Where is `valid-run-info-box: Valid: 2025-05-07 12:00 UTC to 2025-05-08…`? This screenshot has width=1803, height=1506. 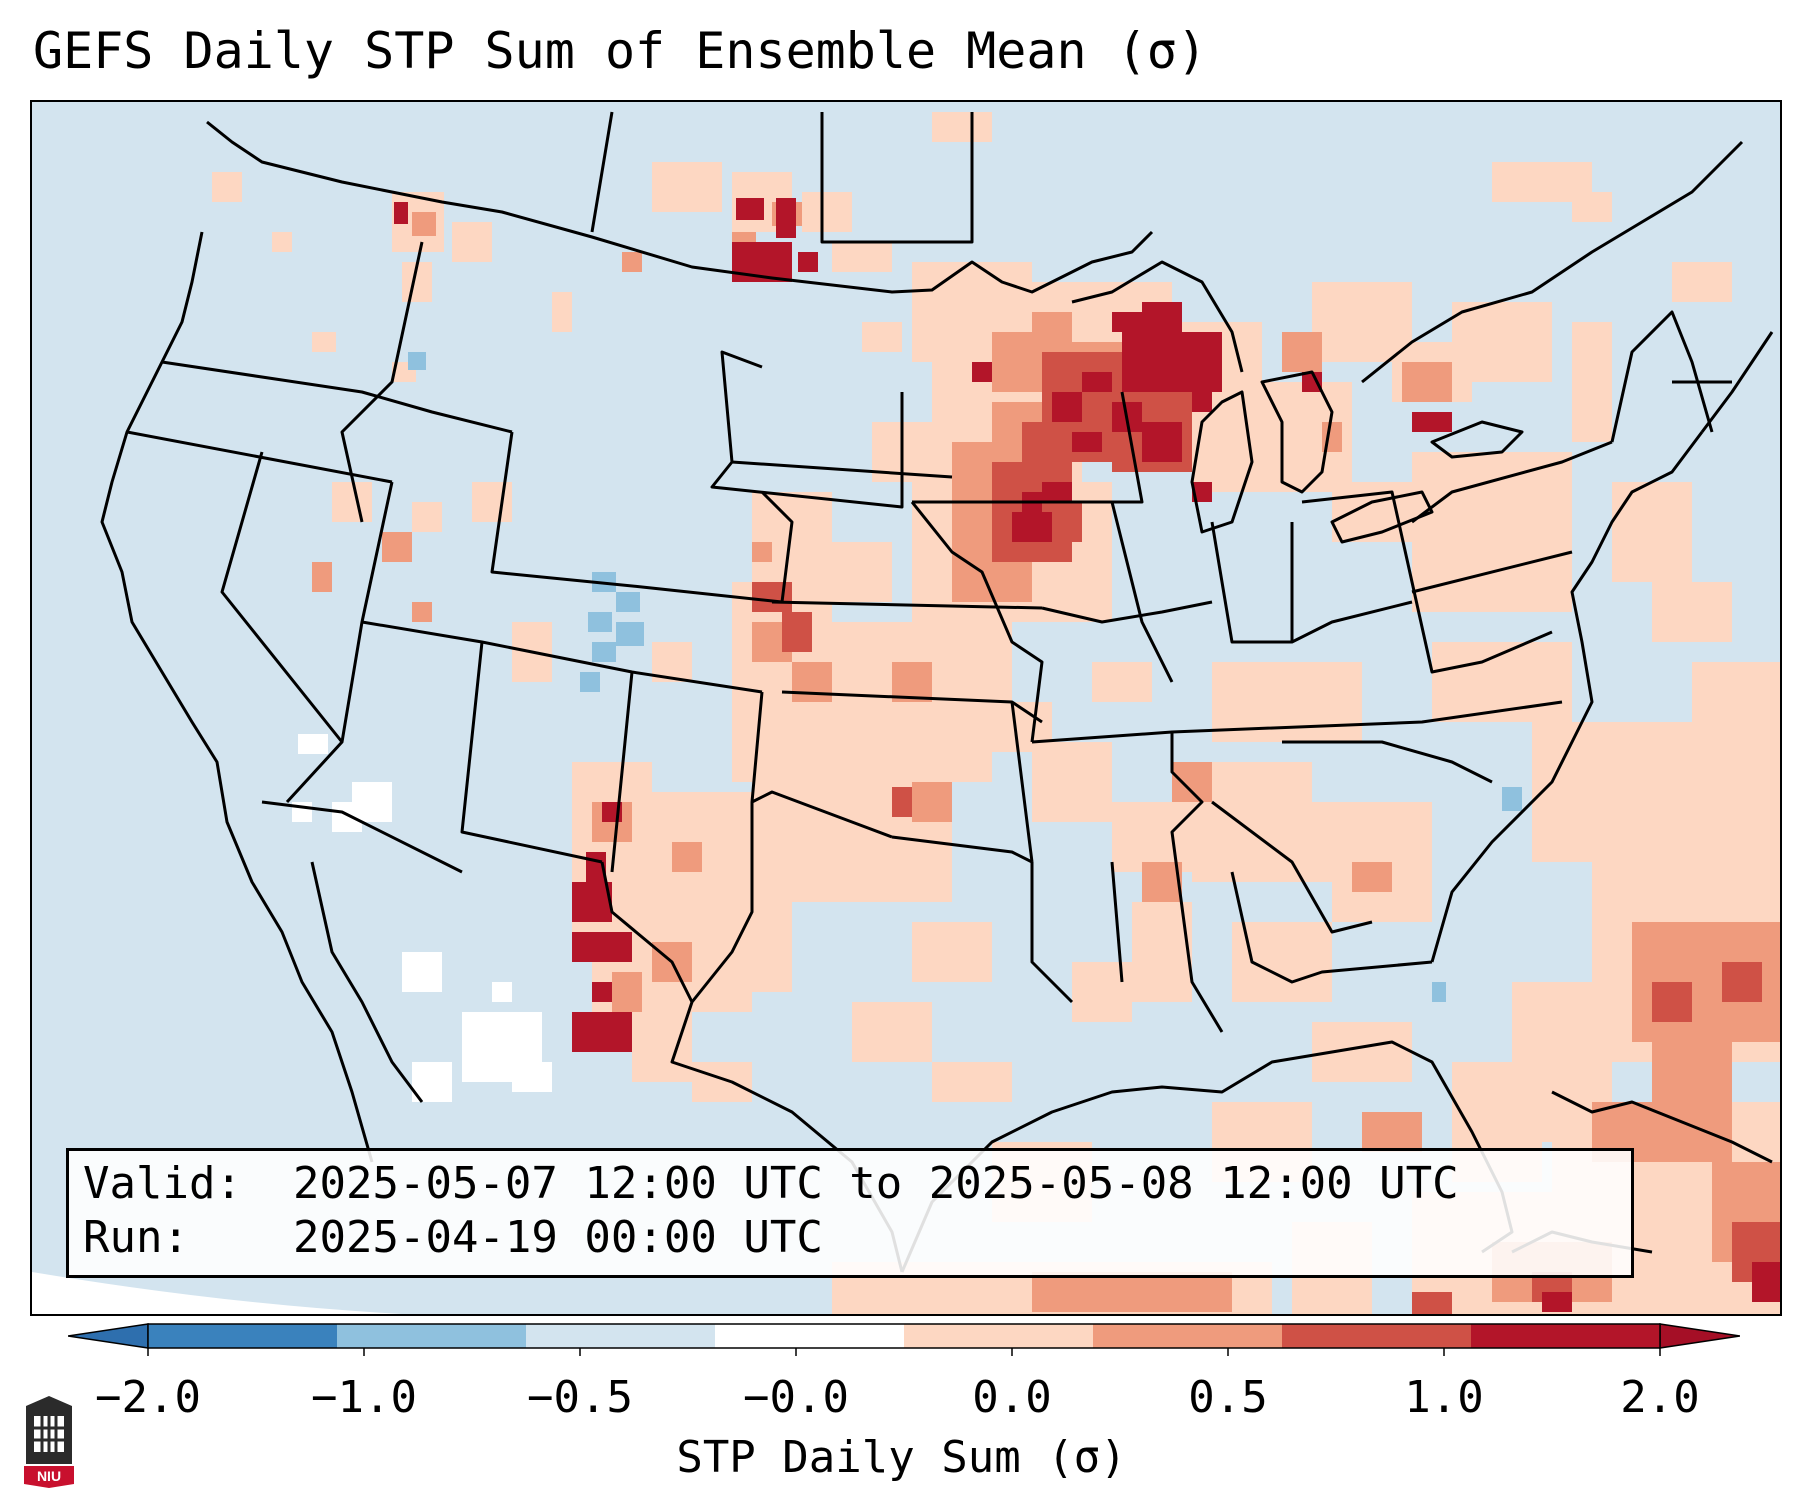 valid-run-info-box: Valid: 2025-05-07 12:00 UTC to 2025-05-08… is located at coordinates (850, 1213).